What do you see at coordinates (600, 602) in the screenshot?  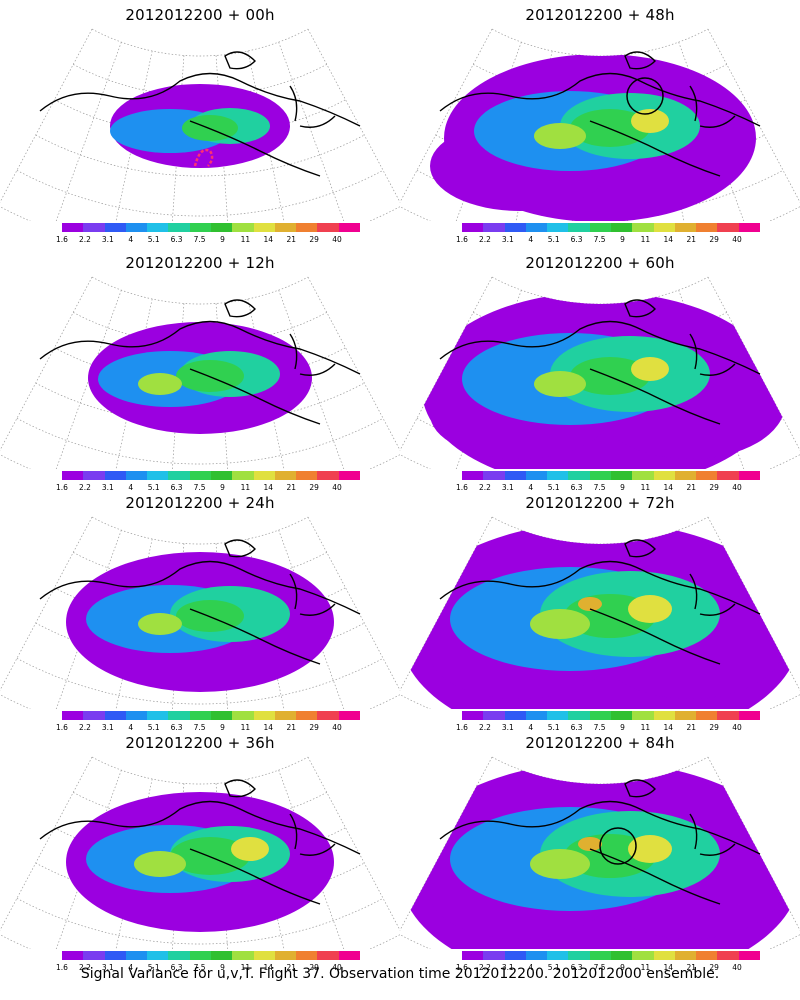 I see `coastlines` at bounding box center [600, 602].